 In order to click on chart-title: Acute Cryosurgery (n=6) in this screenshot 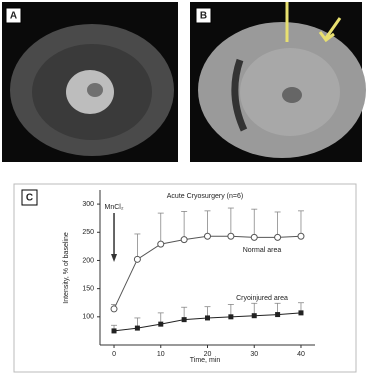, I will do `click(205, 196)`.